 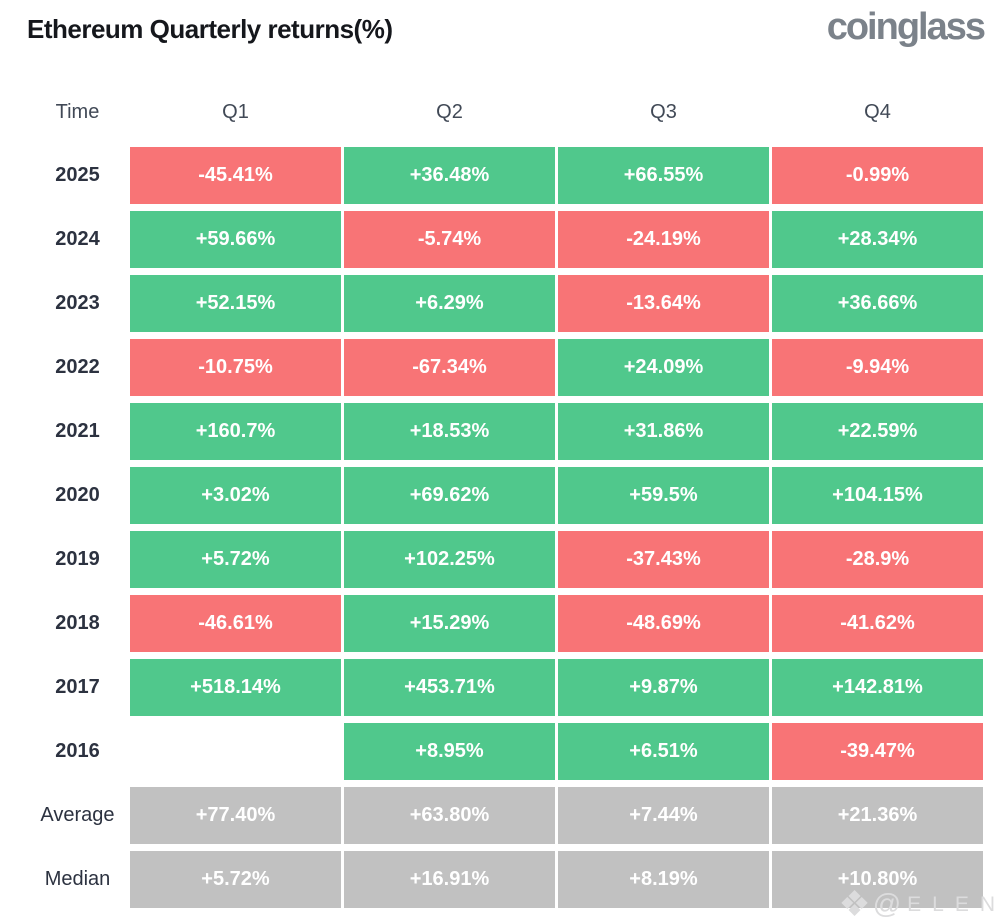 I want to click on cell-2016-q4: -39.47%, so click(x=877, y=751).